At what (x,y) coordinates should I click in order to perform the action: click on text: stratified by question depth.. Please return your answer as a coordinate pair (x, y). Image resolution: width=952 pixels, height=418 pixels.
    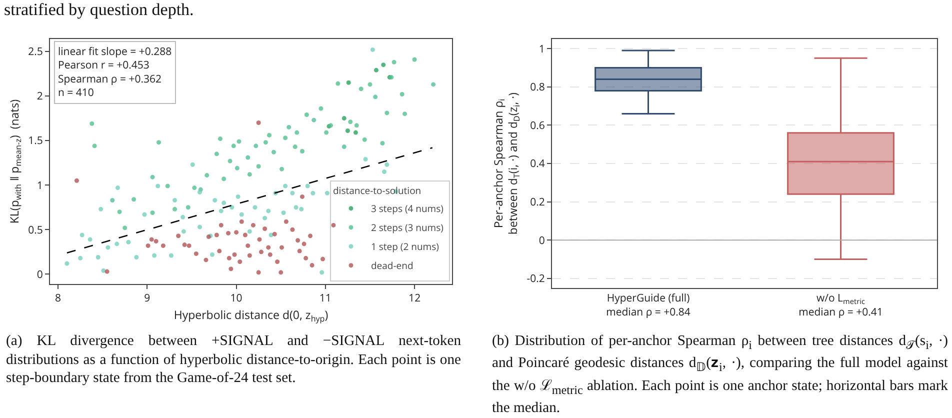
    Looking at the image, I should click on (99, 10).